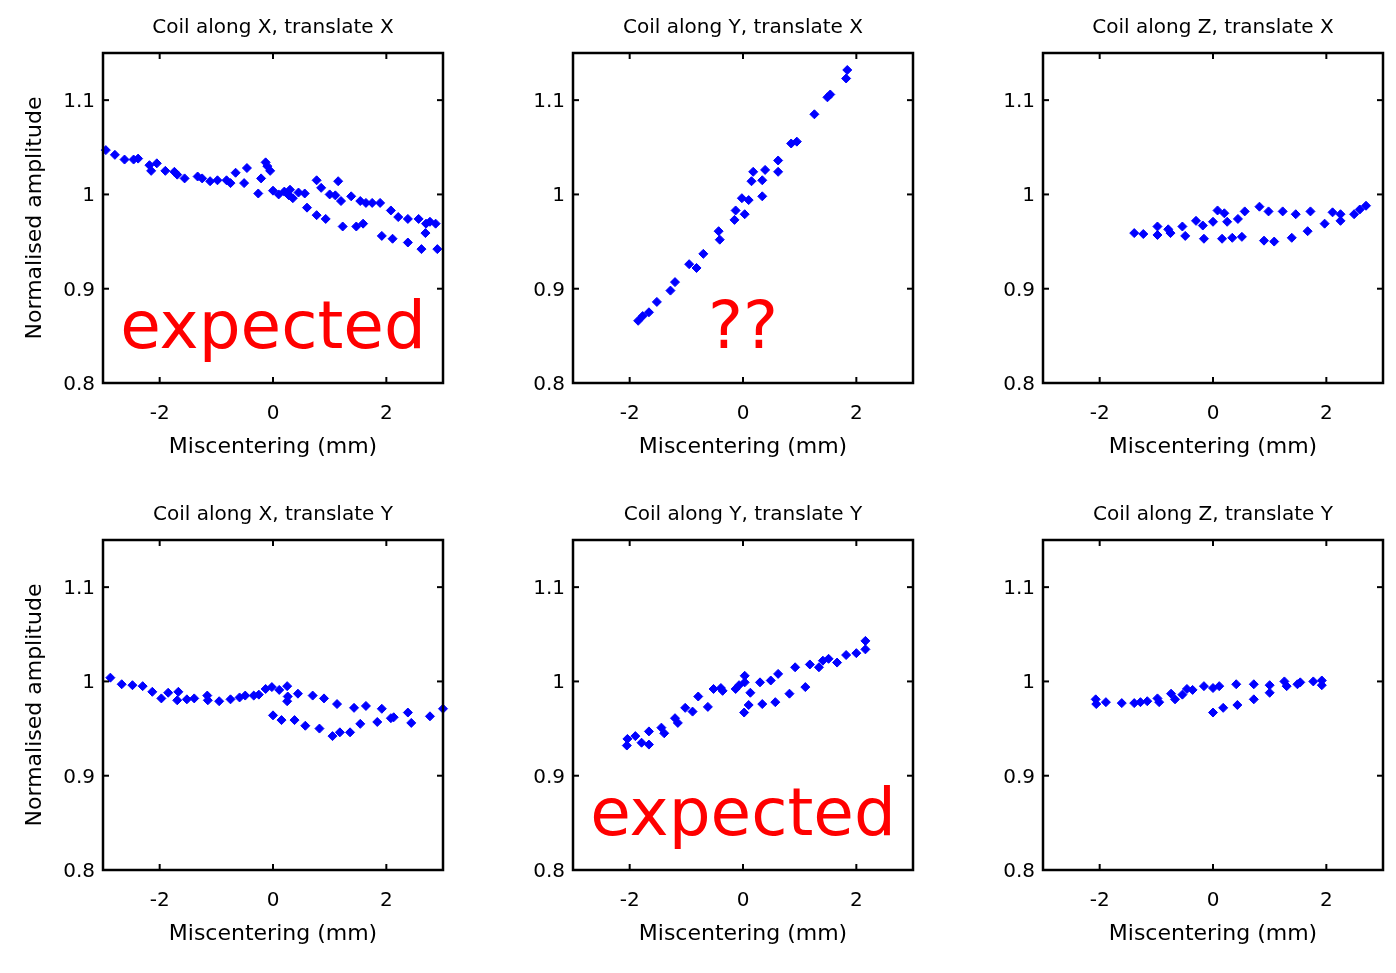 This screenshot has height=973, width=1396. Describe the element at coordinates (273, 513) in the screenshot. I see `chart-title: Coil along X, translate Y` at that location.